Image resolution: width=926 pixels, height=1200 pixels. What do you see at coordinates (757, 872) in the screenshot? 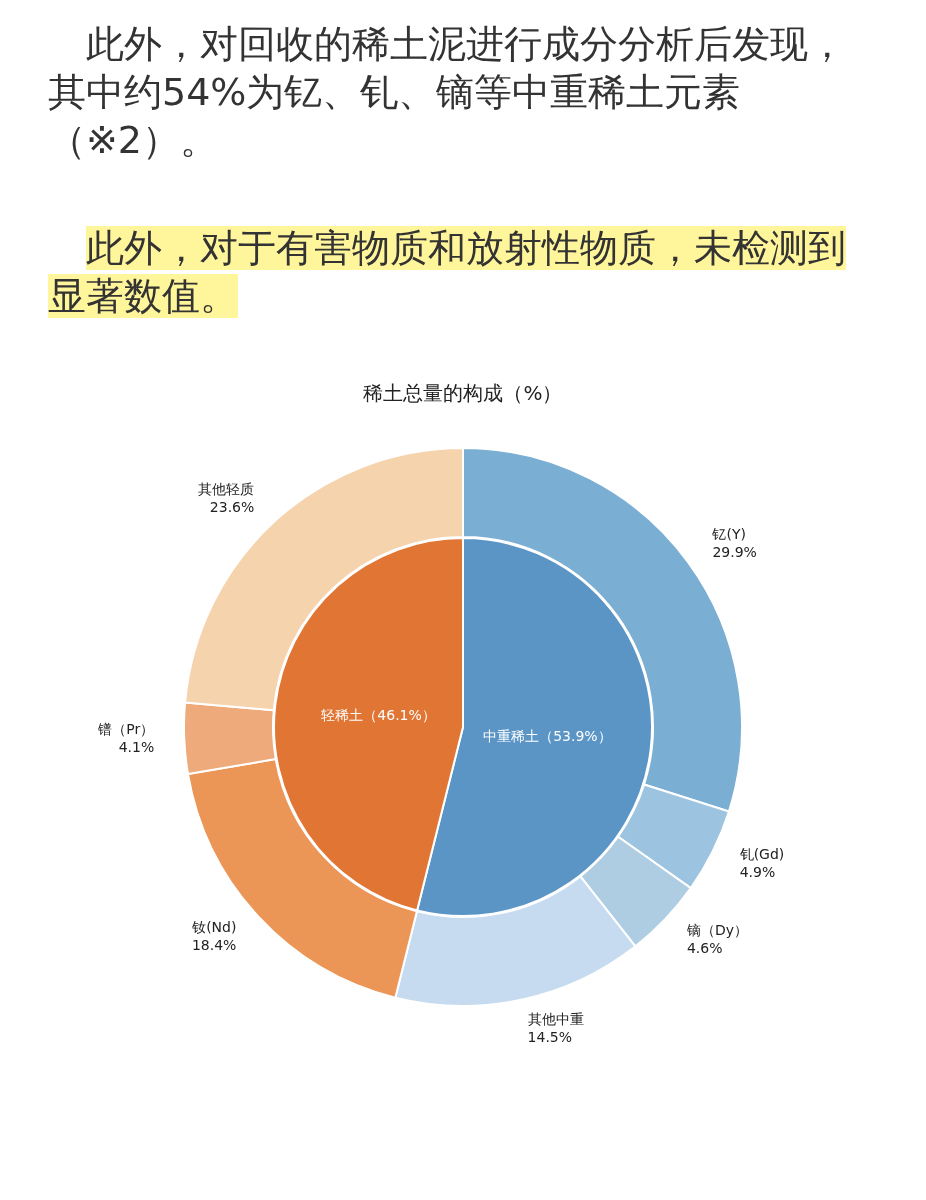
I see `data-label: 4.9%` at bounding box center [757, 872].